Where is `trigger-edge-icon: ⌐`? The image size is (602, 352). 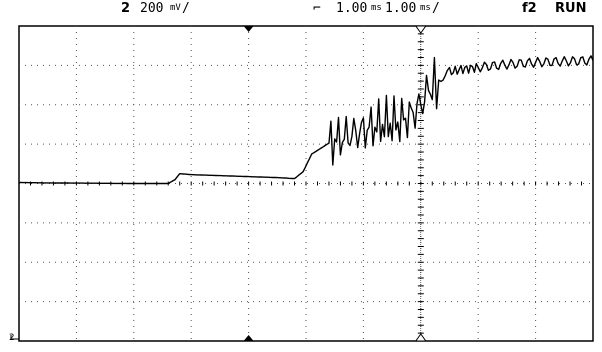
trigger-edge-icon: ⌐ is located at coordinates (317, 8).